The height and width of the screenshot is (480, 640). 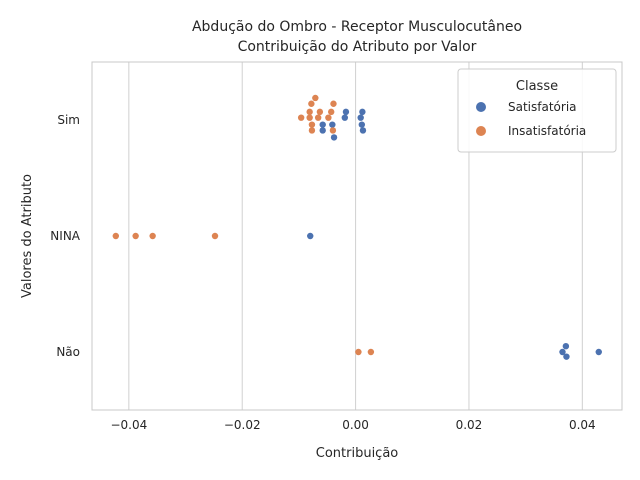 What do you see at coordinates (547, 131) in the screenshot?
I see `legend-label-insatisfatoria: Insatisfatória` at bounding box center [547, 131].